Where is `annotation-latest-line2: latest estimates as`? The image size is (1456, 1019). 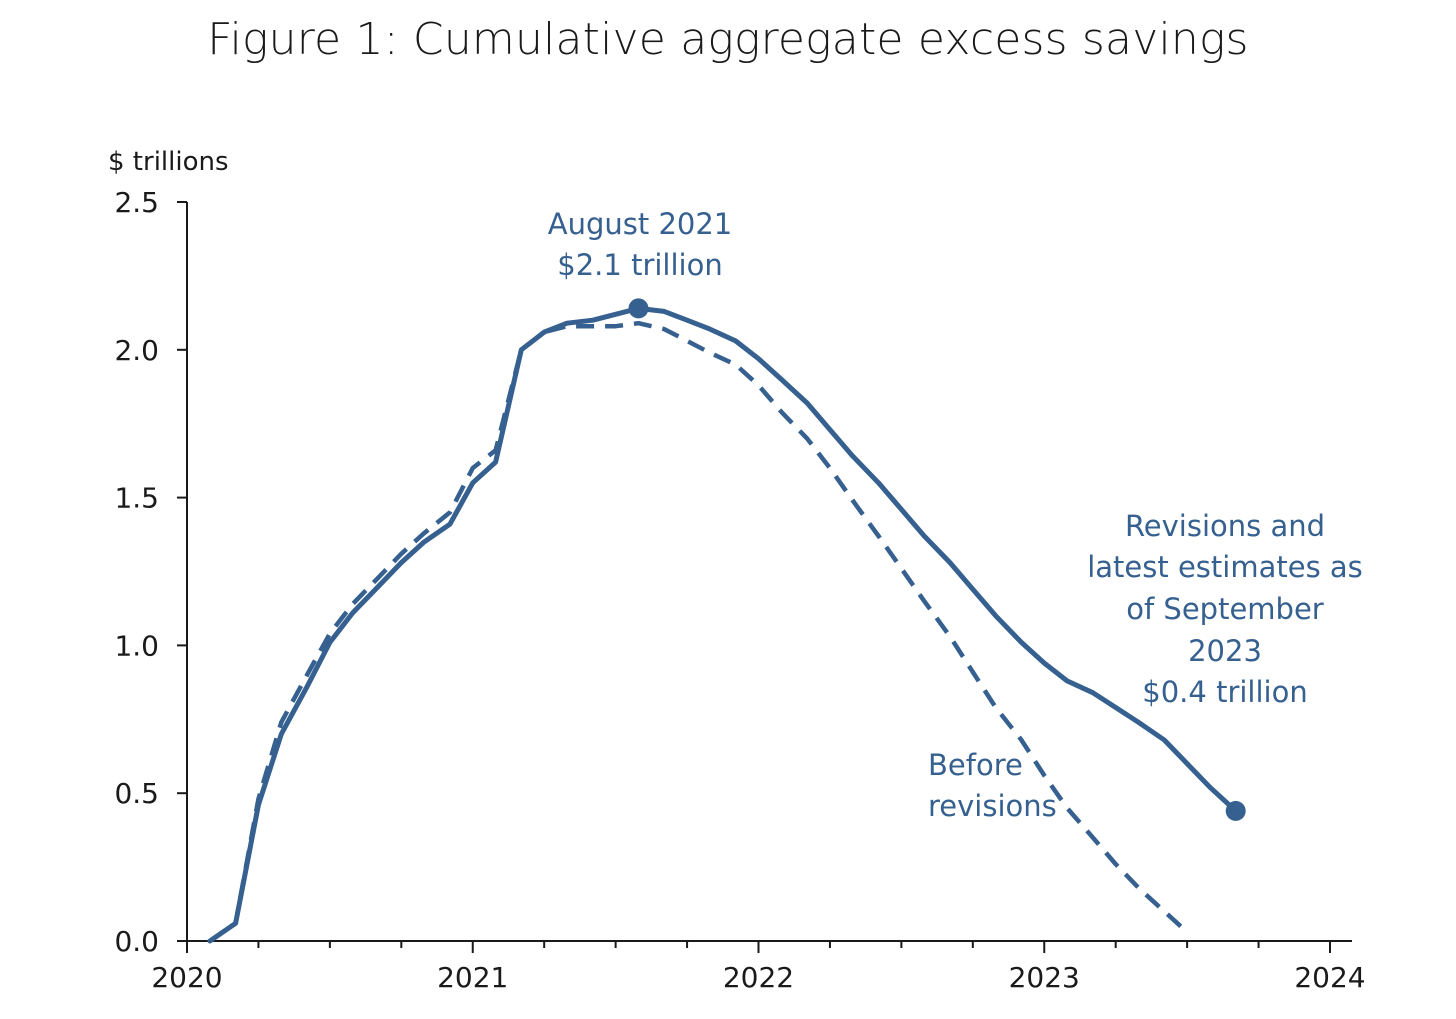
annotation-latest-line2: latest estimates as is located at coordinates (1225, 567).